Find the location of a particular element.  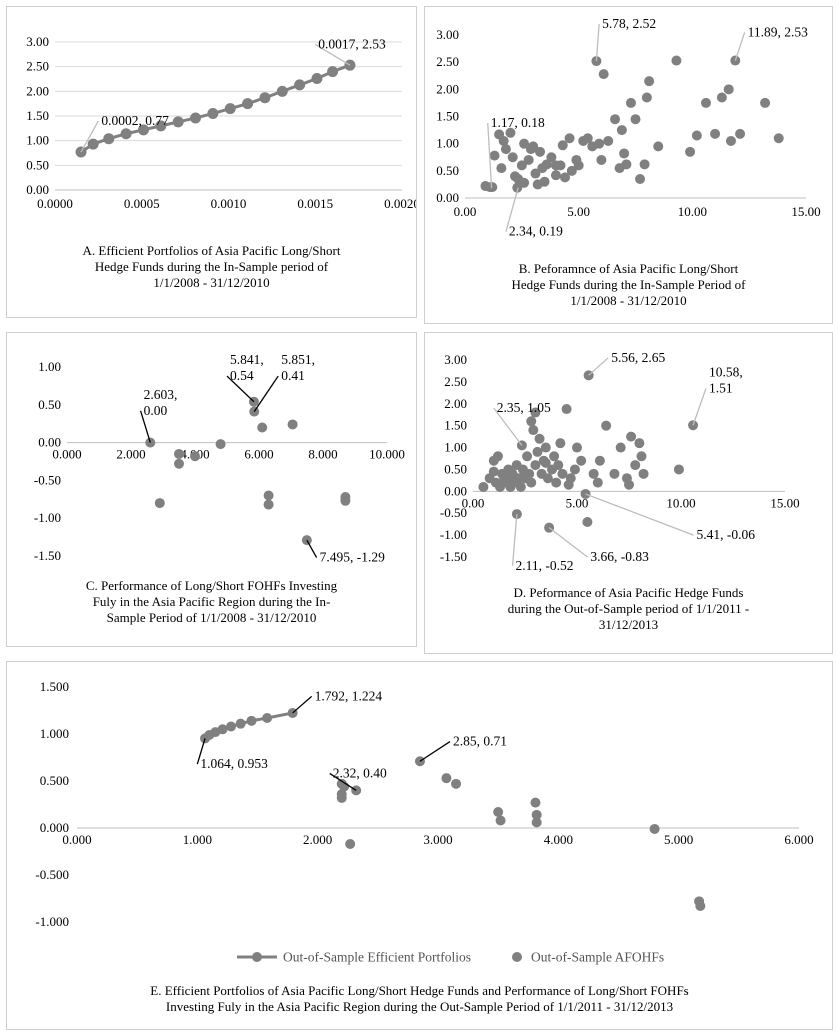

chart-d-annotation-line: 1.51 is located at coordinates (721, 387).